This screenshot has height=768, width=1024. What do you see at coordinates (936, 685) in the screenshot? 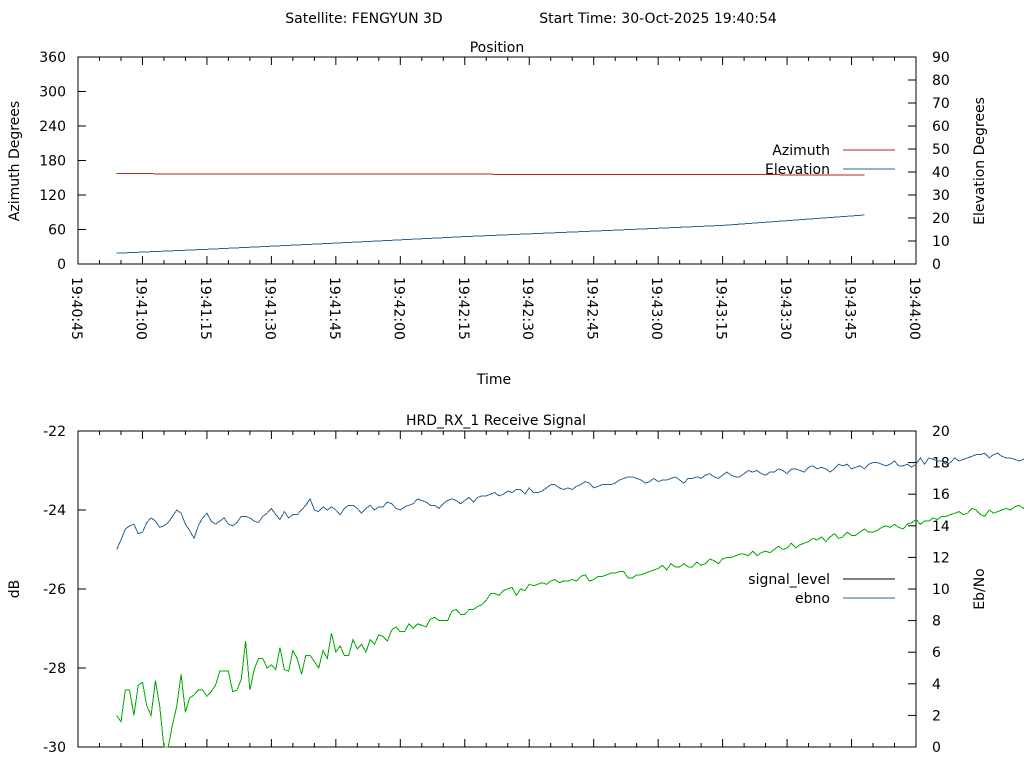
I see `y2-tick-label: 4` at bounding box center [936, 685].